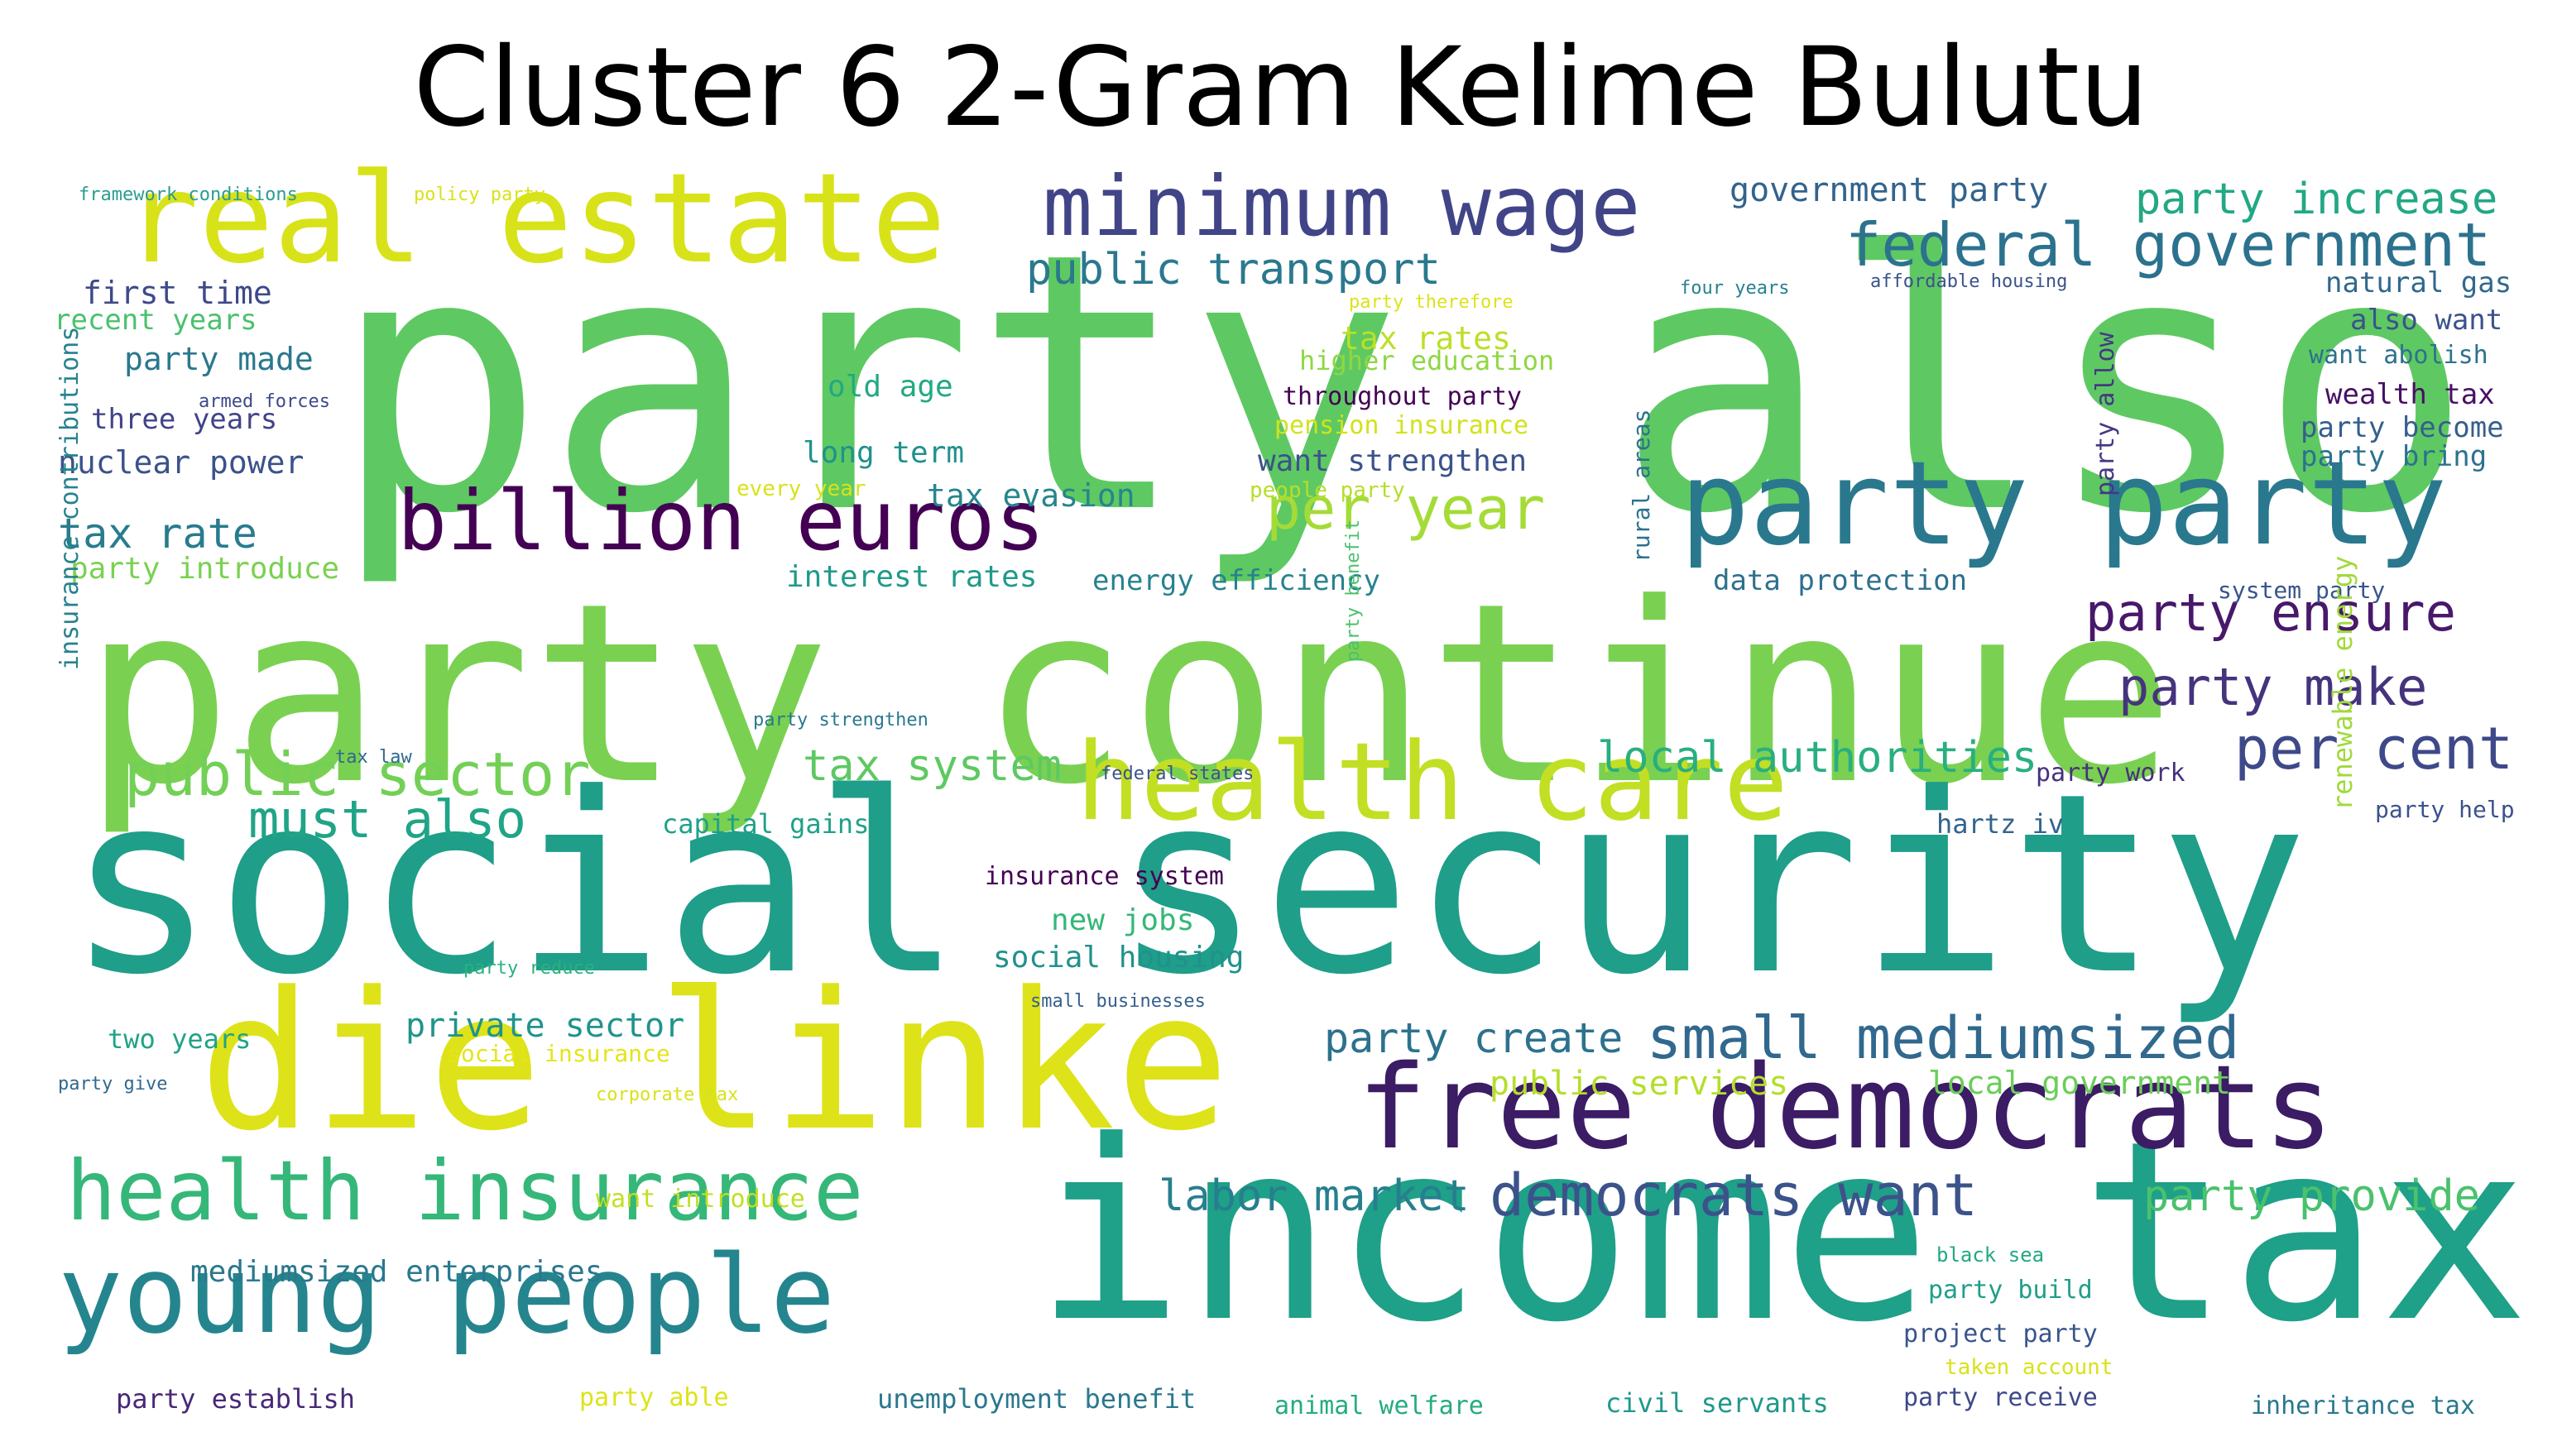  I want to click on word-interest-rates: interest rates, so click(912, 577).